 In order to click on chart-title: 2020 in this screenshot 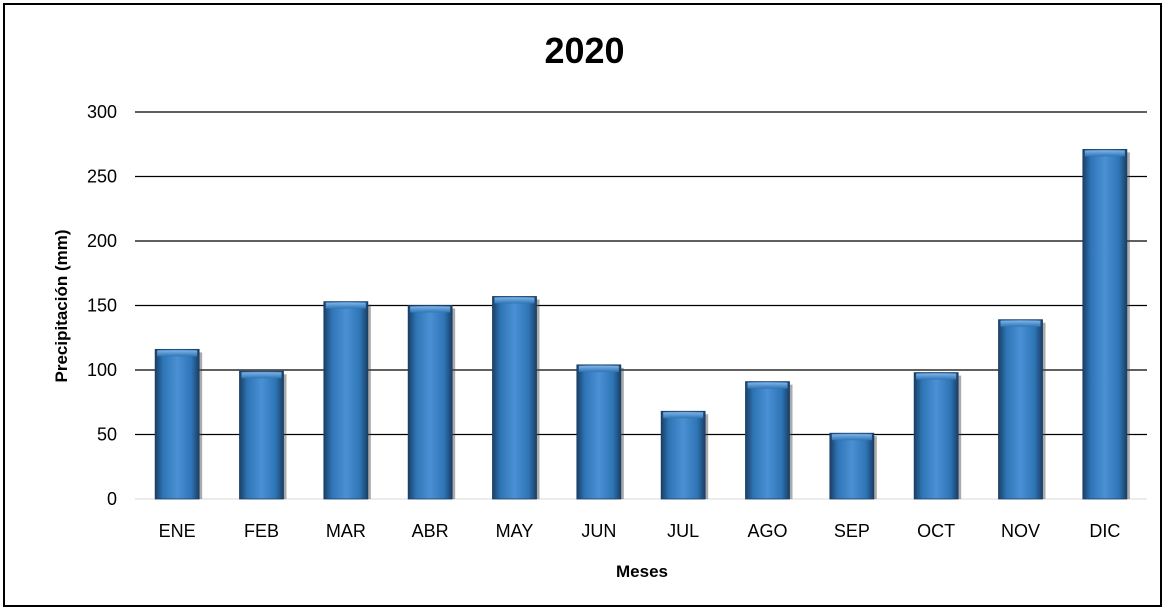, I will do `click(584, 50)`.